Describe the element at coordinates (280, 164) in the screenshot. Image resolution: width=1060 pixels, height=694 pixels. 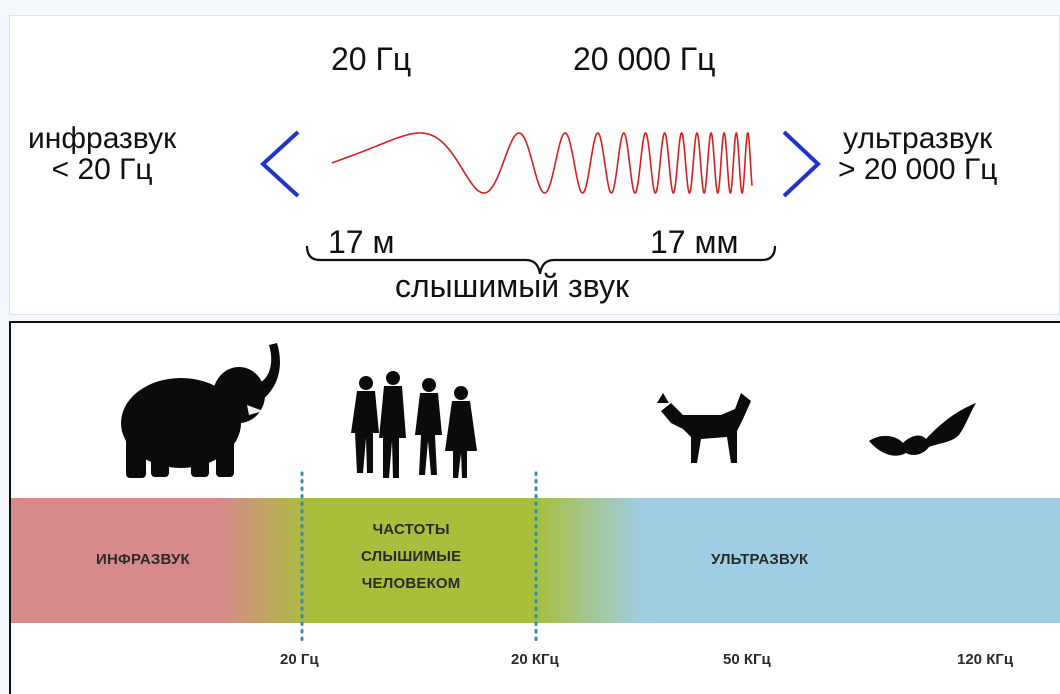
I see `left-chevron` at that location.